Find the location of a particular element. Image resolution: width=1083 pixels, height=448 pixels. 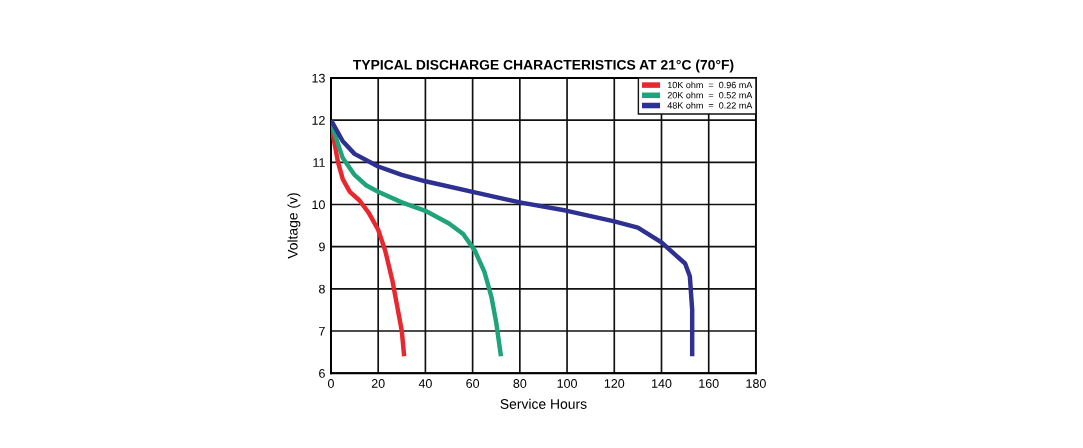

x-tick-label: 160 is located at coordinates (709, 383).